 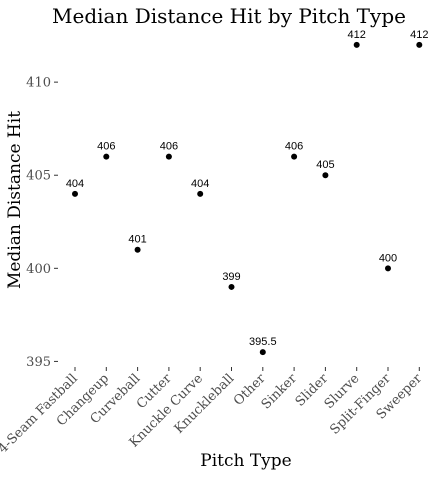 What do you see at coordinates (229, 16) in the screenshot?
I see `chart-title: Median Distance Hit by Pitch Type` at bounding box center [229, 16].